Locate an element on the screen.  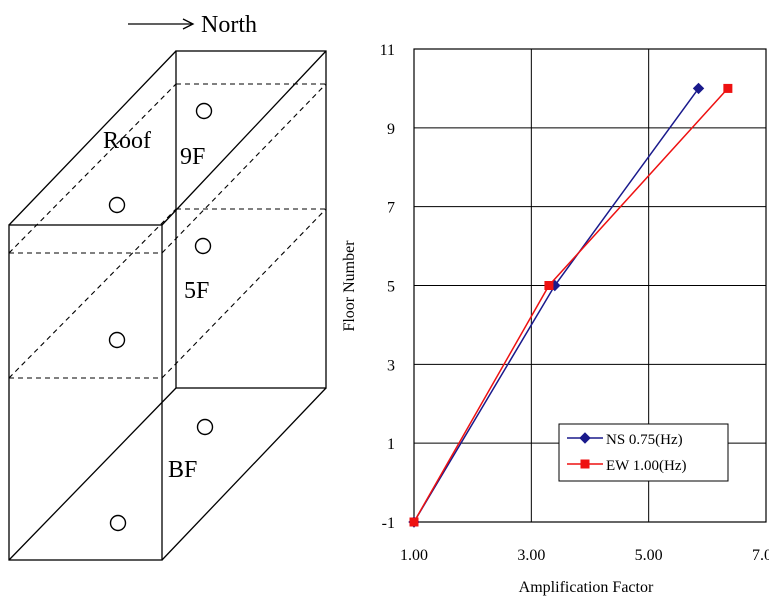
x-tick-label: 7.00 is located at coordinates (760, 555).